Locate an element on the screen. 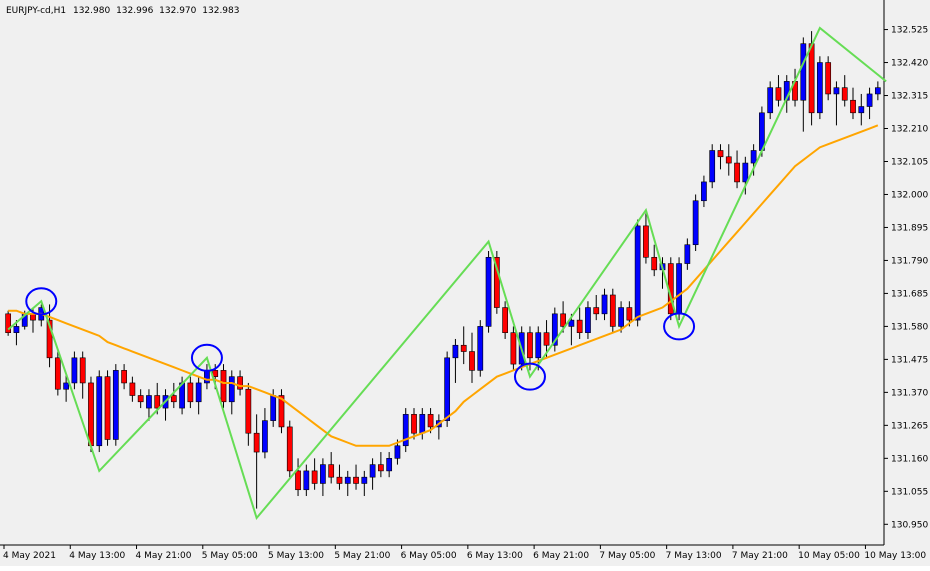 This screenshot has width=930, height=571. price-tick-label: 131.685 is located at coordinates (909, 294).